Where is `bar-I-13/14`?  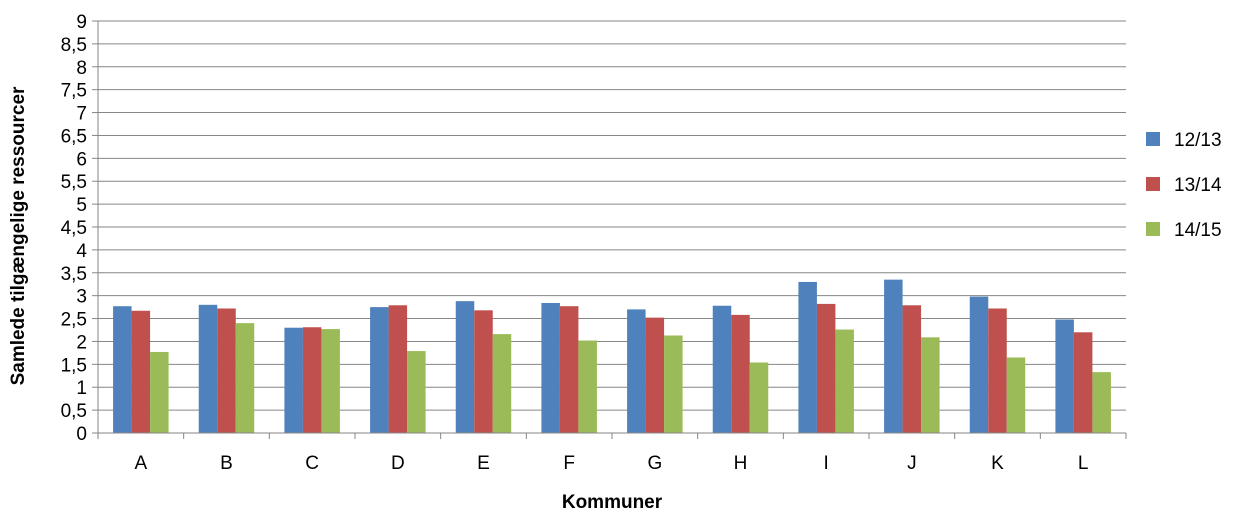 bar-I-13/14 is located at coordinates (826, 368).